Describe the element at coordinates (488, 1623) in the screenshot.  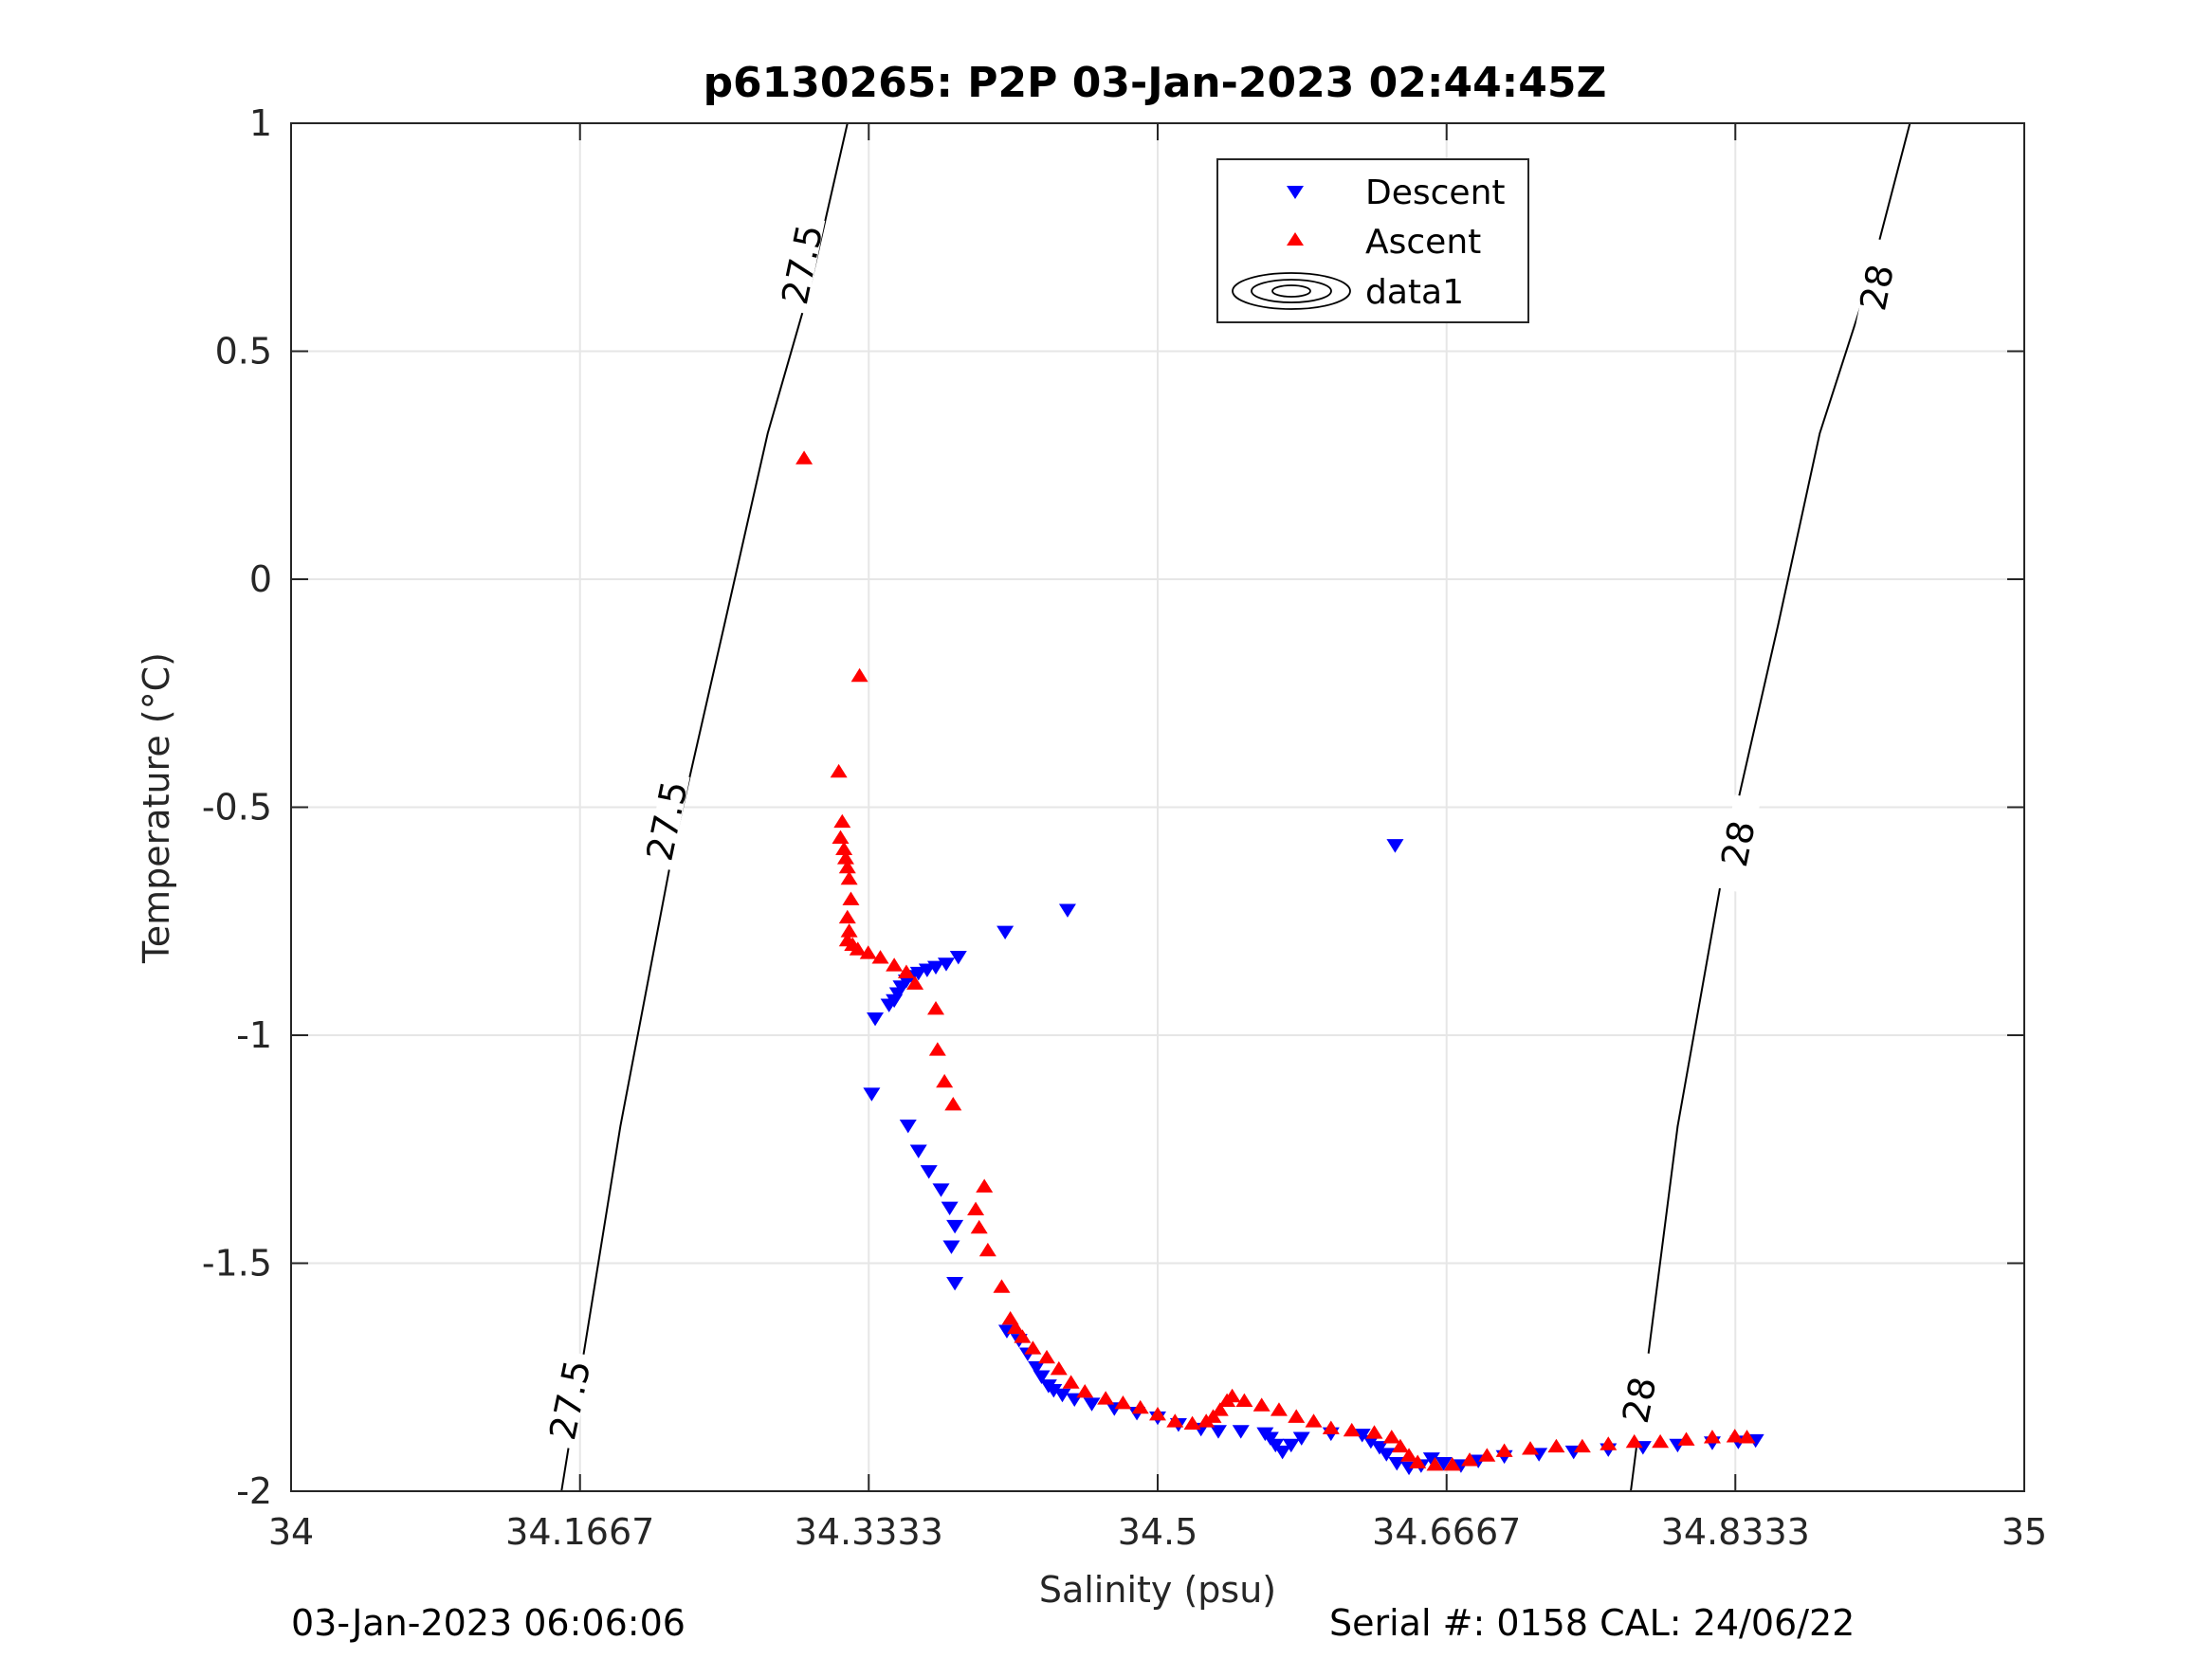
I see `footer-timestamp: 03-Jan-2023 06:06:06` at that location.